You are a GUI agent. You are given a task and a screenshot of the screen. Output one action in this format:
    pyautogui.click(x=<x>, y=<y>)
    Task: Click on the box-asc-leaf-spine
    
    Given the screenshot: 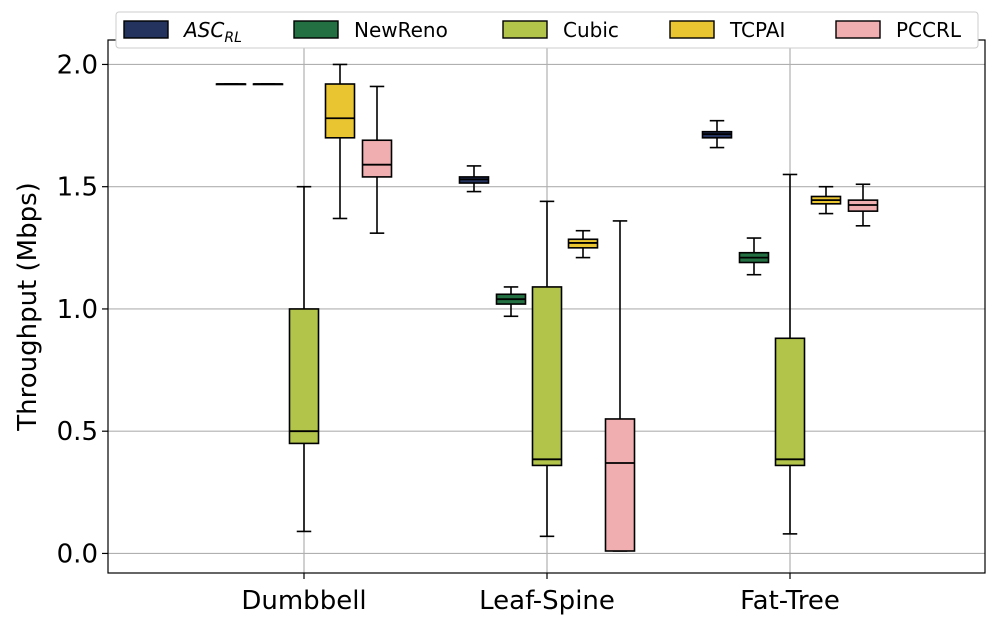 What is the action you would take?
    pyautogui.click(x=474, y=179)
    